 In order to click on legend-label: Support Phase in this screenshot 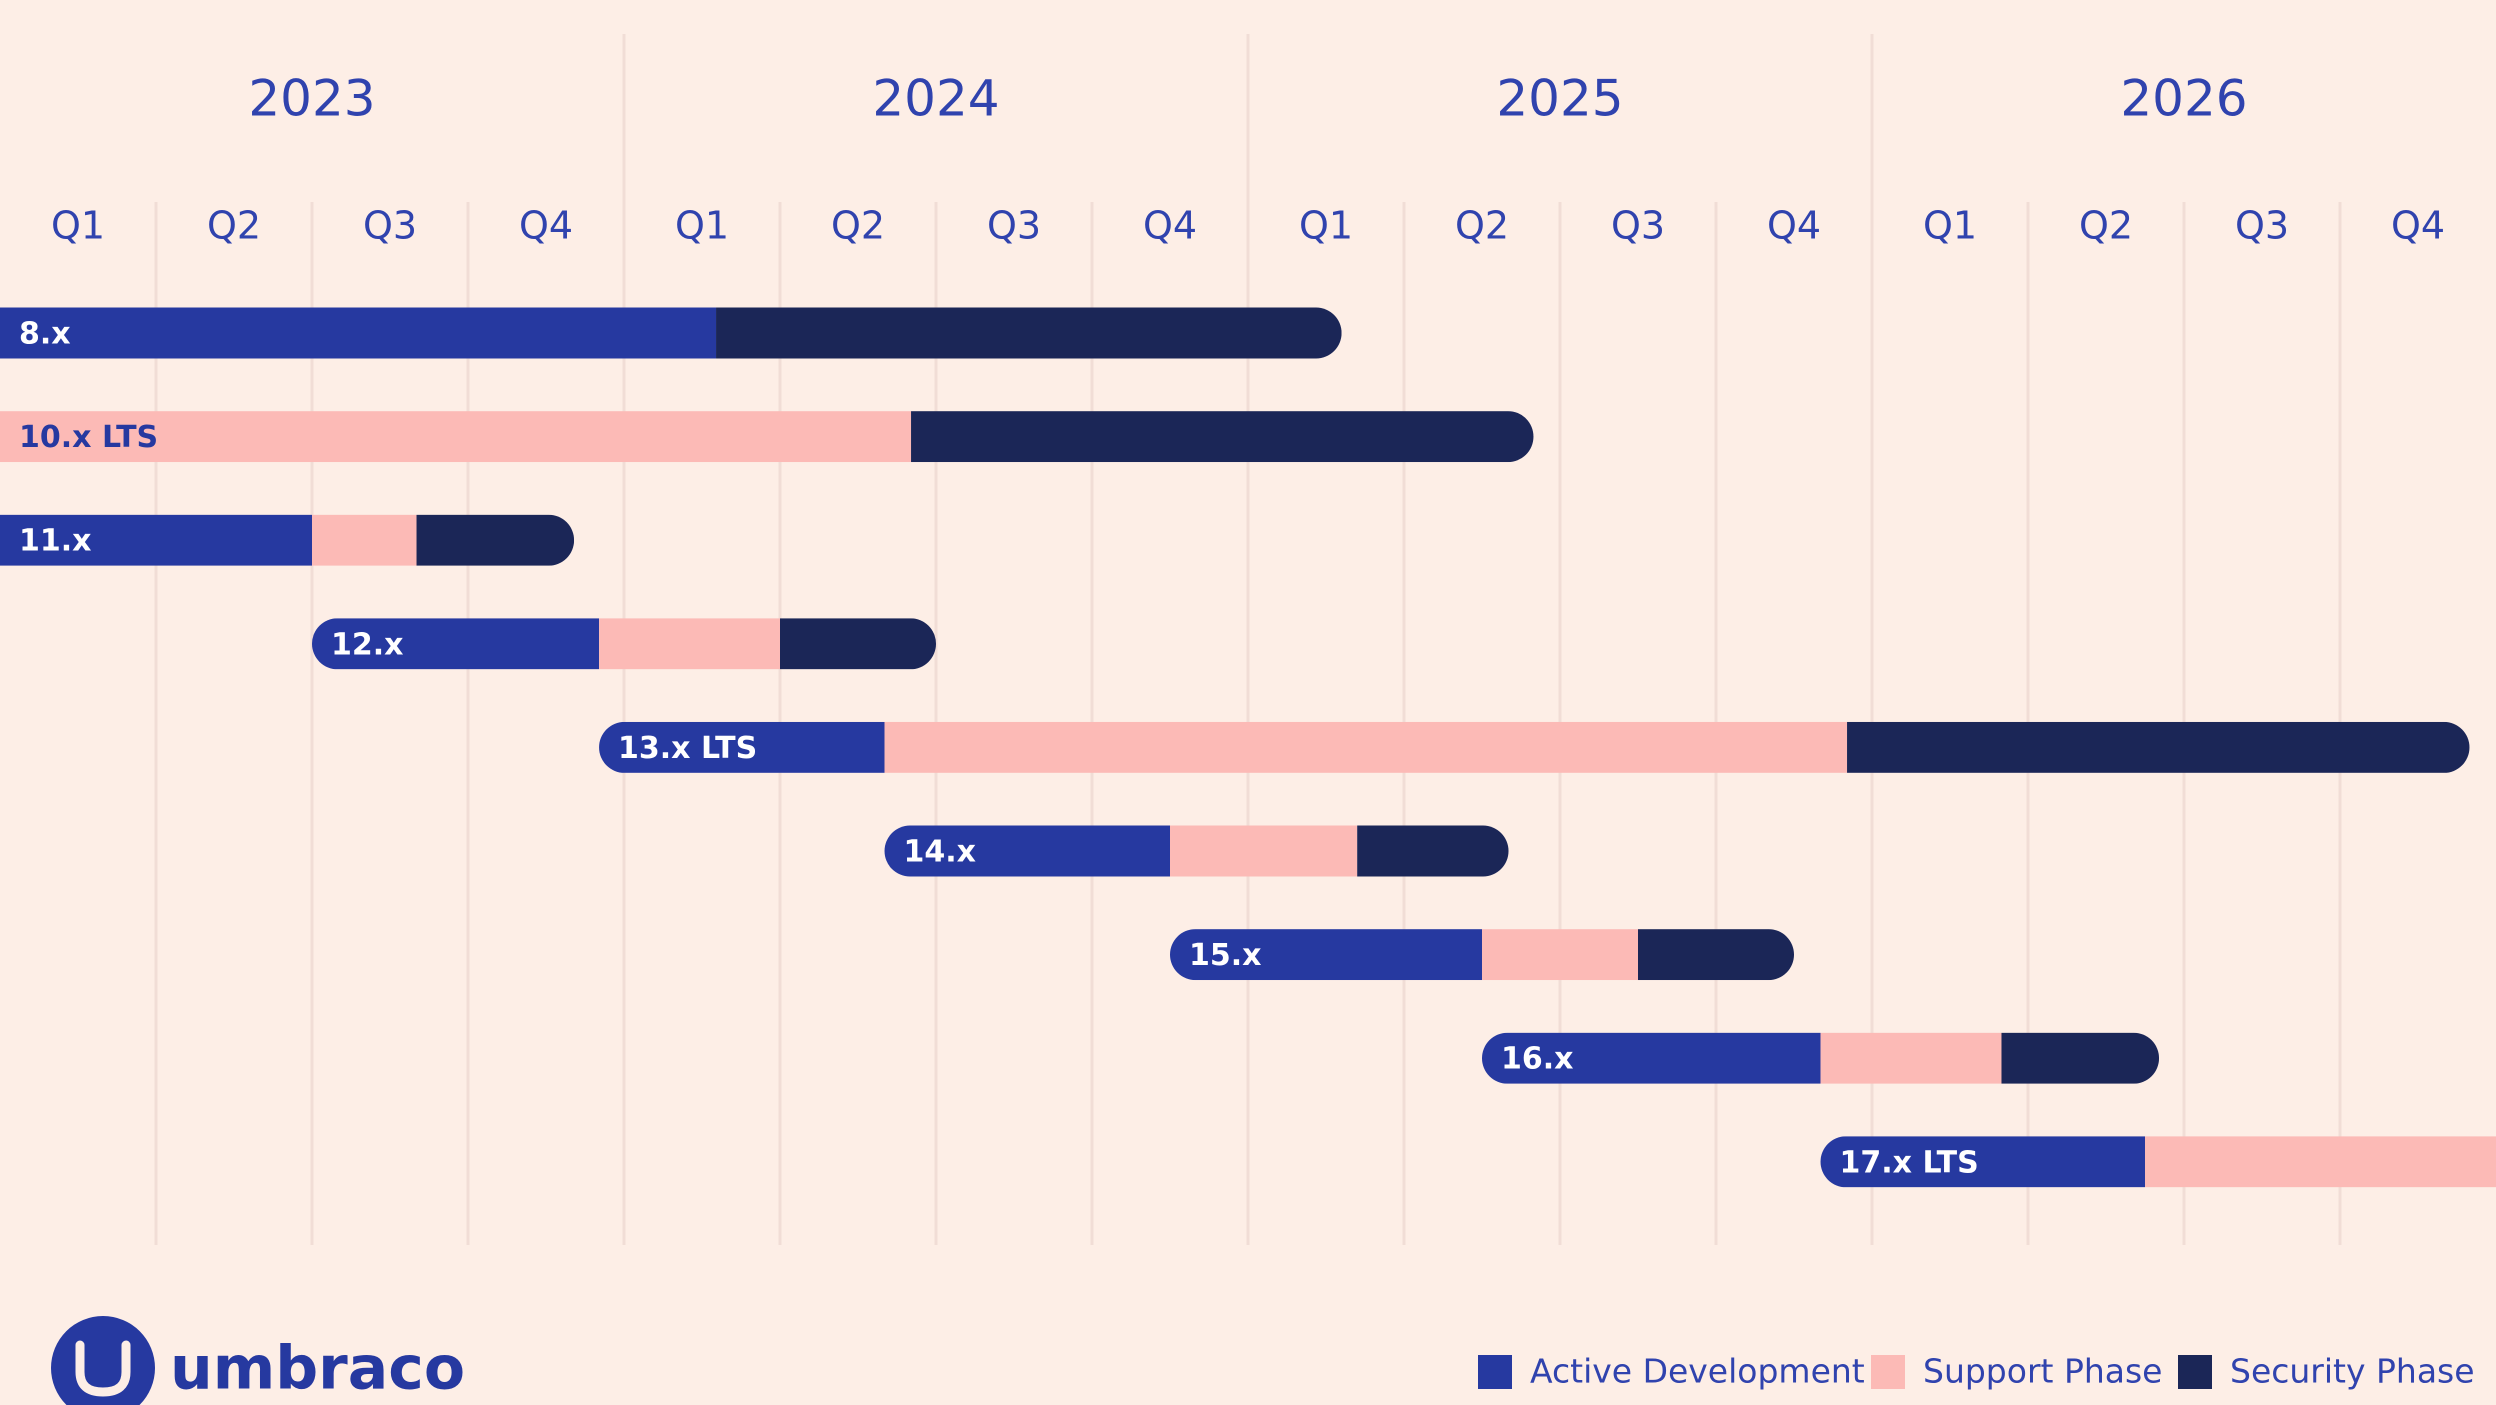, I will do `click(2042, 1371)`.